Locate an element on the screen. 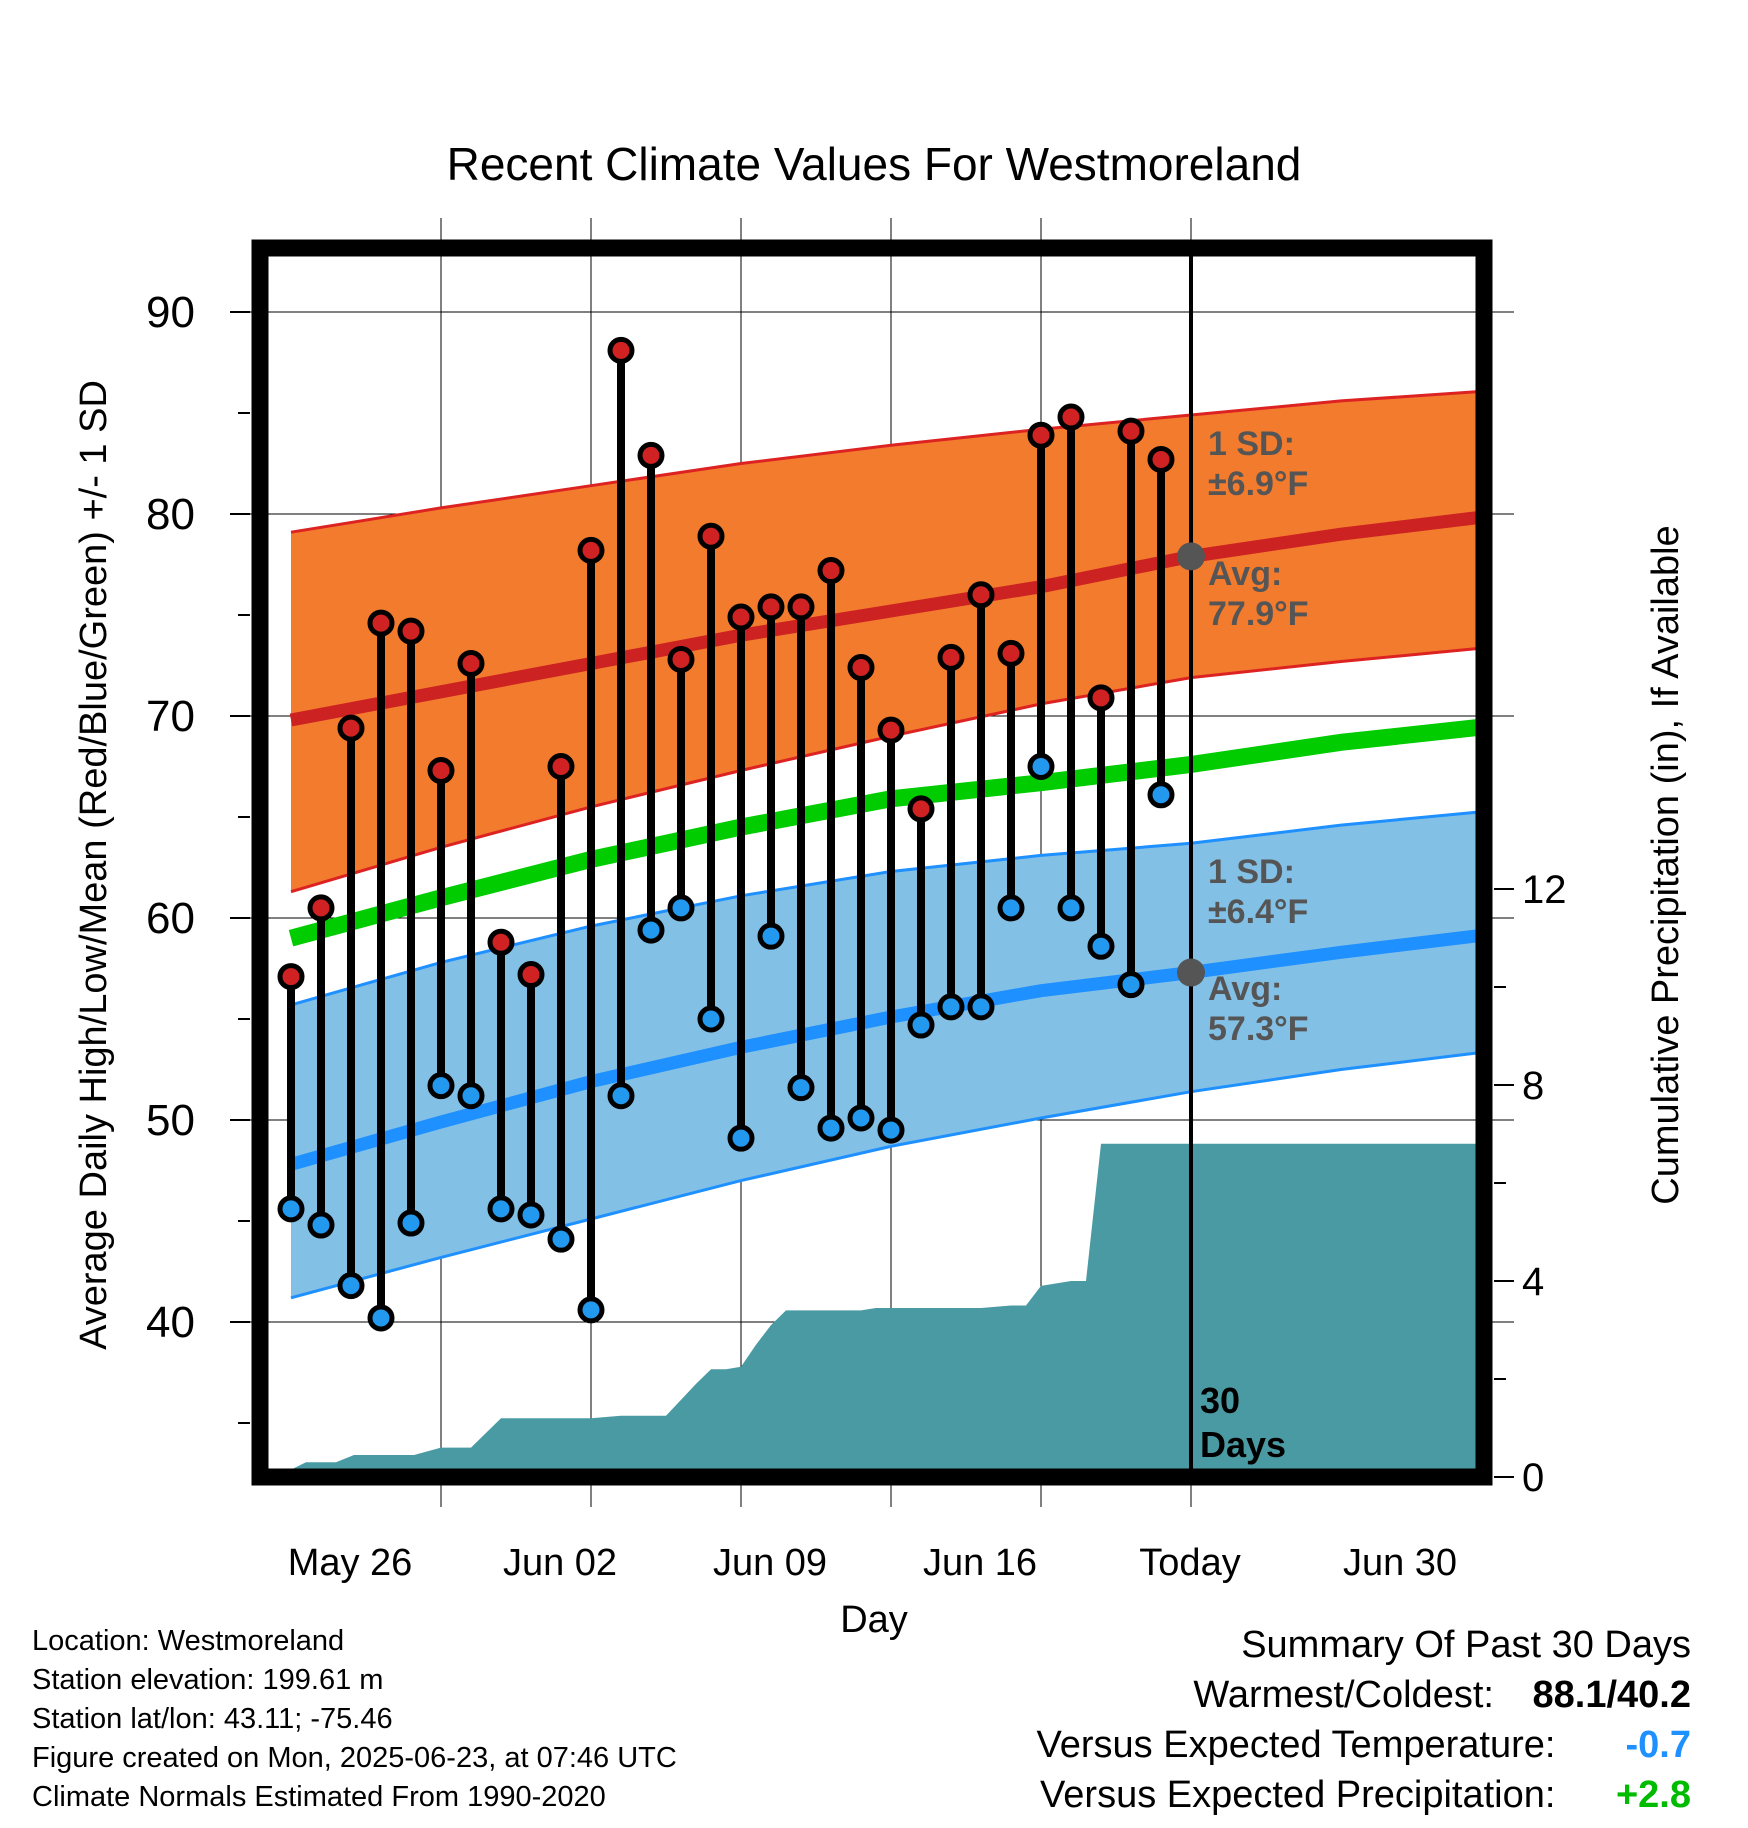 This screenshot has width=1748, height=1828. summary-warm-cold: Warmest/Coldest: 88.1/40.2 is located at coordinates (1364, 1695).